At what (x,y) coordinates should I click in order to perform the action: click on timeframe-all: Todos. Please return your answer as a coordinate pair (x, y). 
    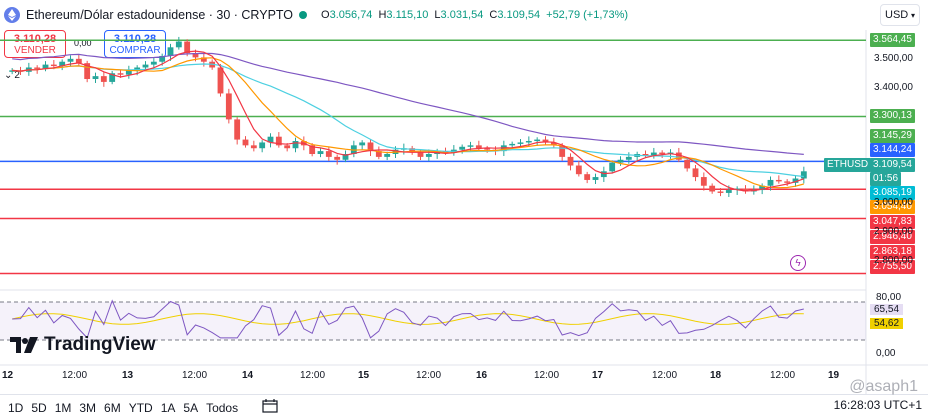
    Looking at the image, I should click on (222, 407).